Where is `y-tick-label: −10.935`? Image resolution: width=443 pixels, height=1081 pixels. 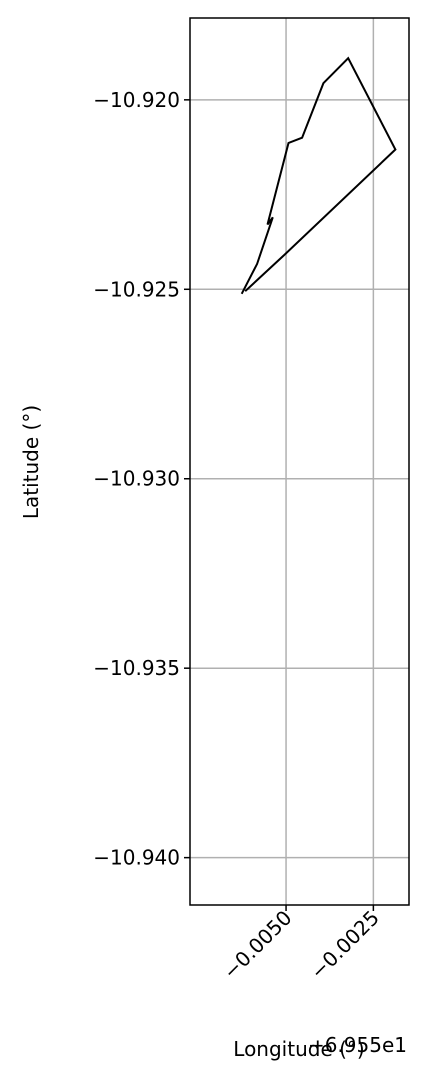
y-tick-label: −10.935 is located at coordinates (136, 668).